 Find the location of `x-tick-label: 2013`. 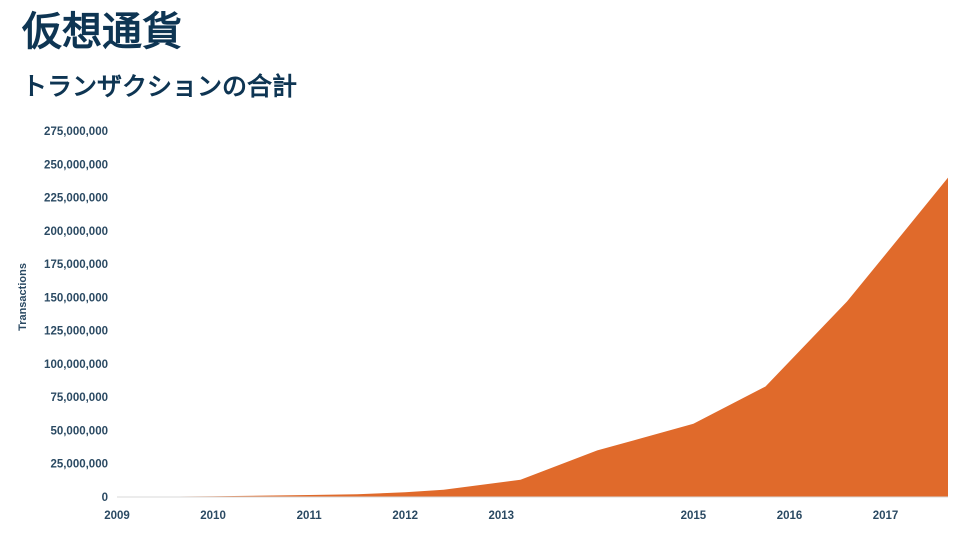

x-tick-label: 2013 is located at coordinates (501, 516).